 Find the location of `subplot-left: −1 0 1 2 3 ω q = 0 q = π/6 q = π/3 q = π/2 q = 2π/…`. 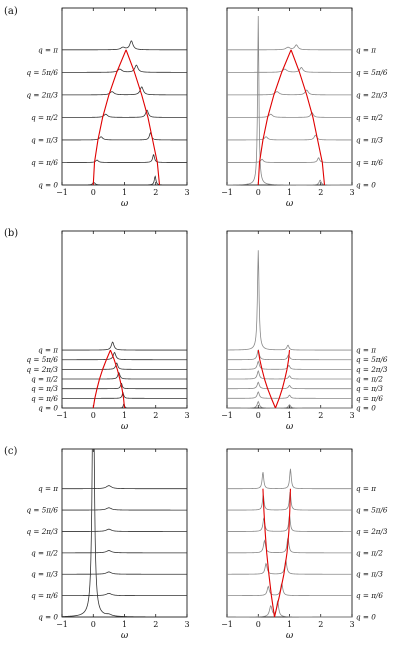

subplot-left: −1 0 1 2 3 ω q = 0 q = π/6 q = π/3 q = π/2 q = 2π/… is located at coordinates (108, 544).